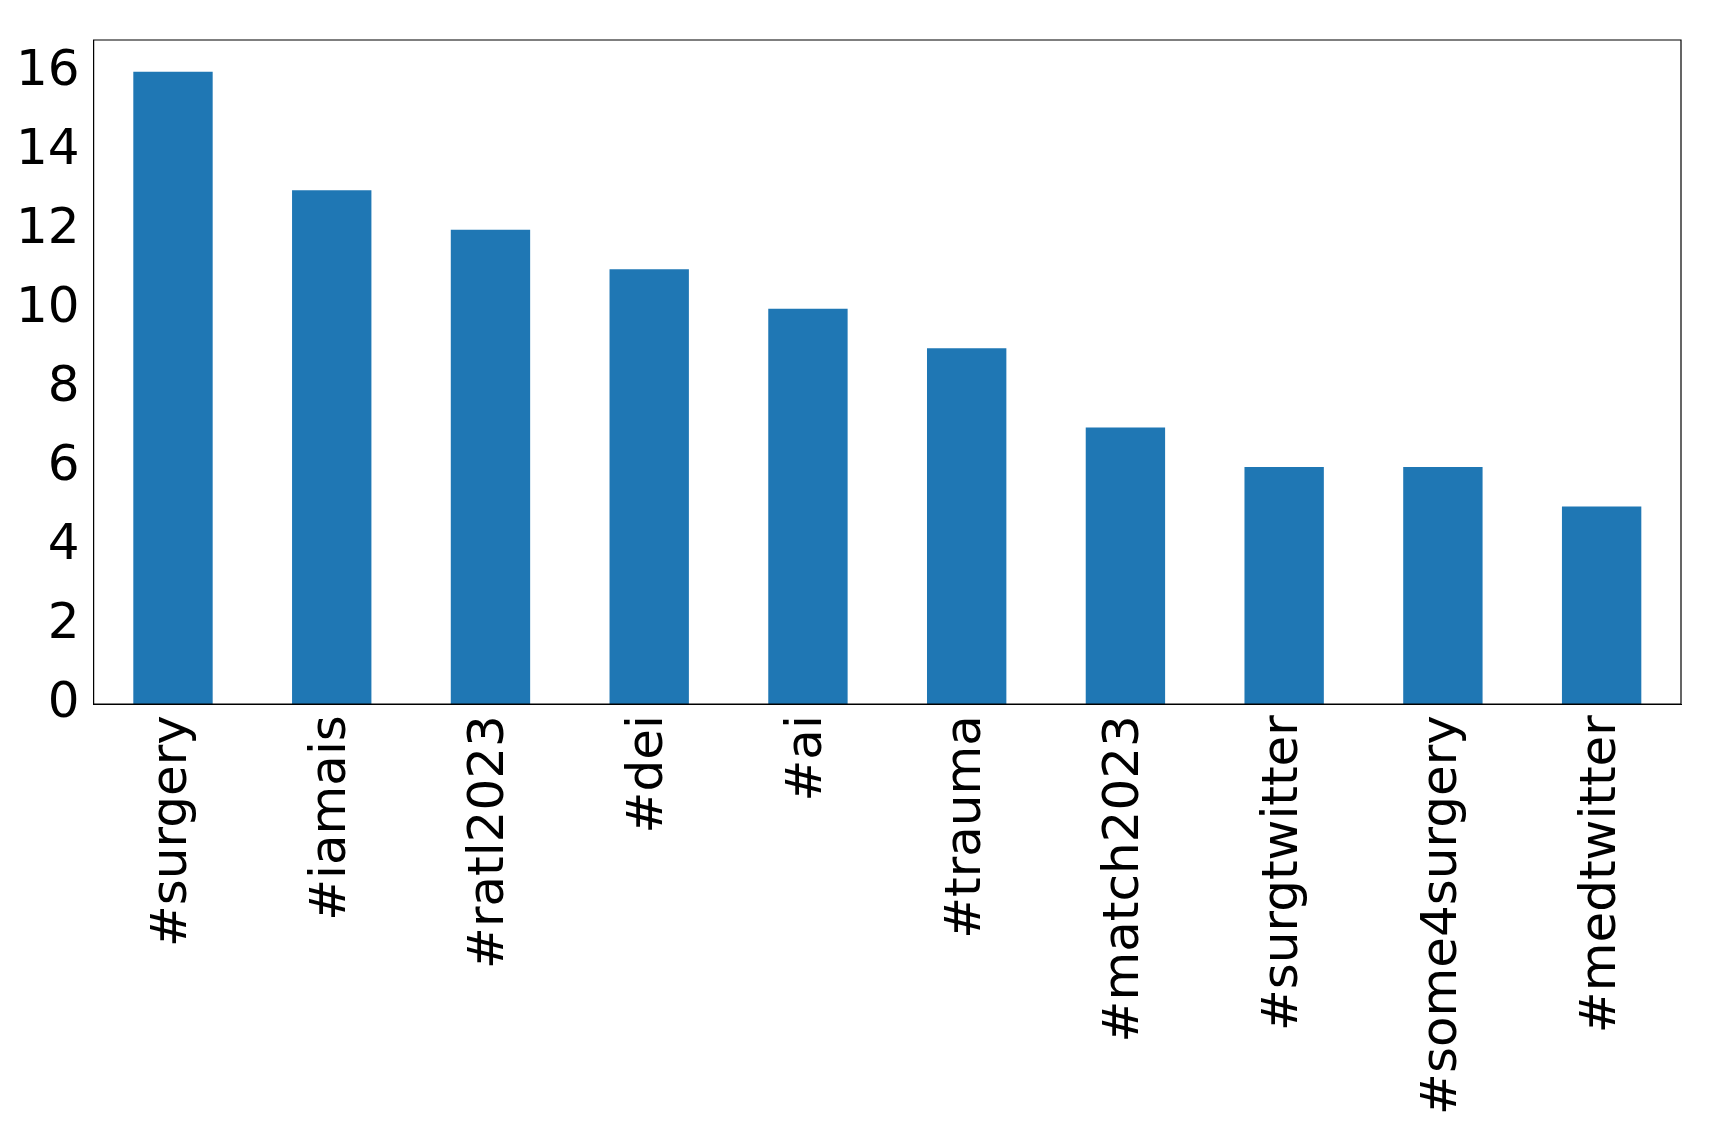  What do you see at coordinates (168, 831) in the screenshot?
I see `x-tick-label: #surgery` at bounding box center [168, 831].